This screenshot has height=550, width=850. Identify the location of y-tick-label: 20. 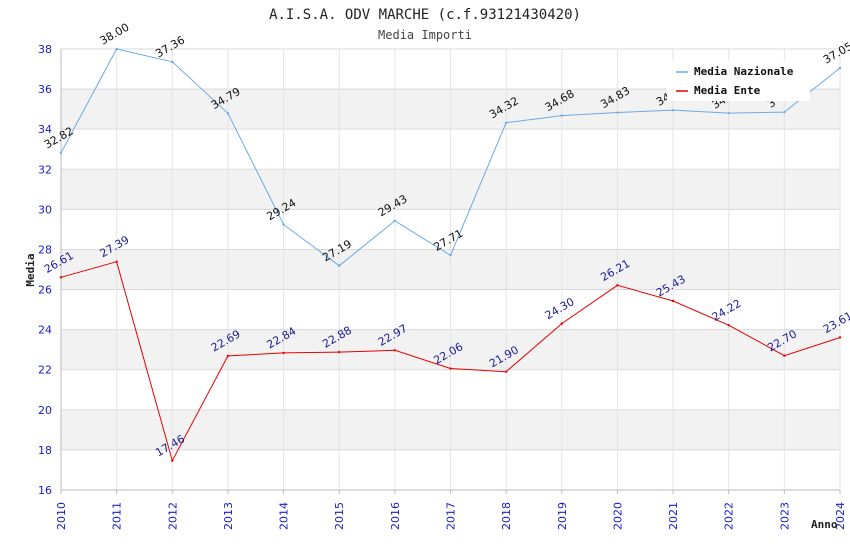
(45, 410).